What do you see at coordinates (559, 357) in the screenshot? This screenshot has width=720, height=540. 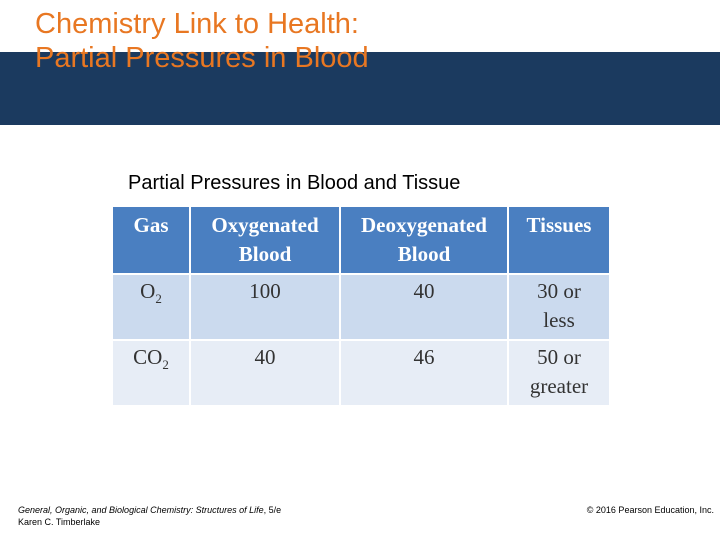 I see `tissues-line-1: 50 or` at bounding box center [559, 357].